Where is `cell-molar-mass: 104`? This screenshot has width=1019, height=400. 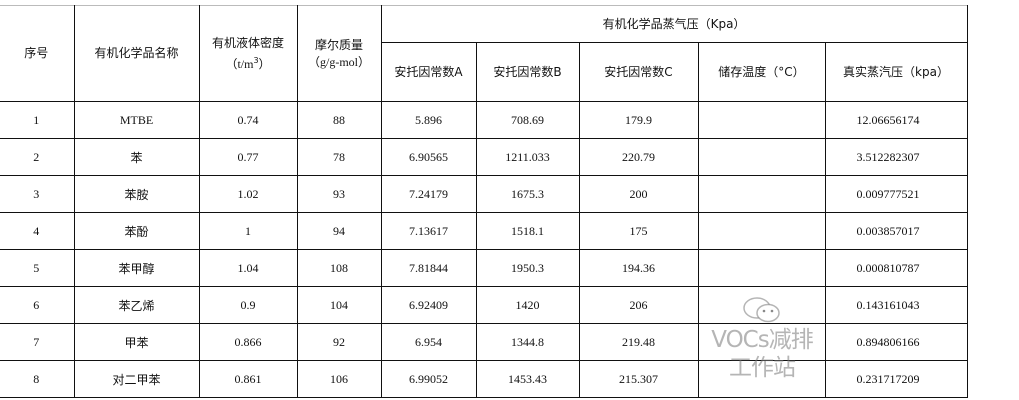 cell-molar-mass: 104 is located at coordinates (339, 305).